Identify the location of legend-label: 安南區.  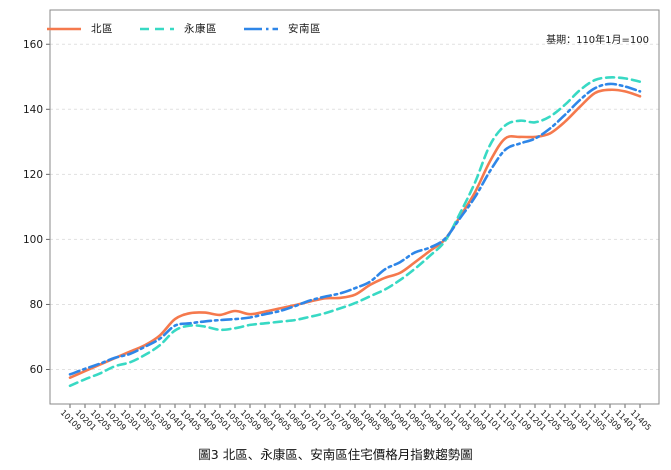
(304, 29).